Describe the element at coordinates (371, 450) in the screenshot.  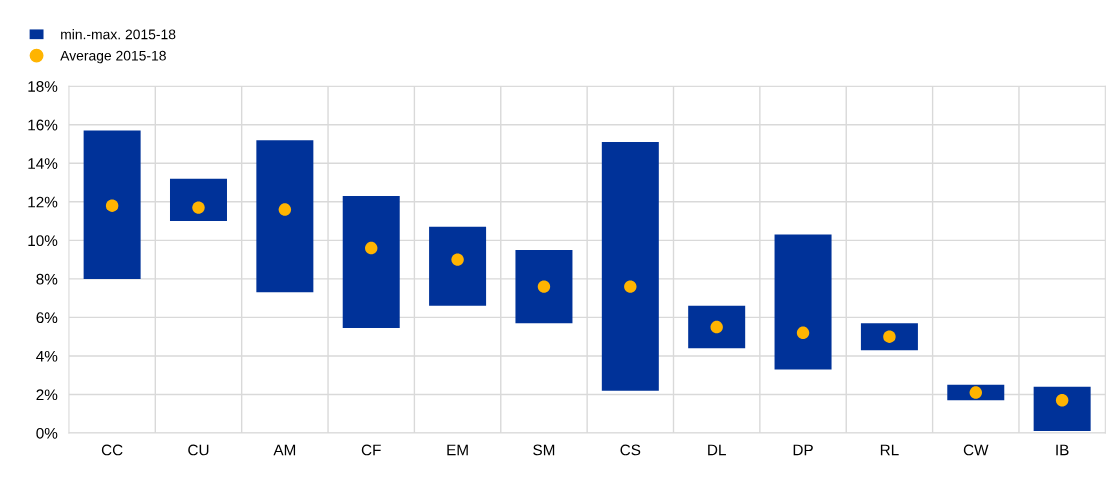
I see `x-tick-label: CF` at that location.